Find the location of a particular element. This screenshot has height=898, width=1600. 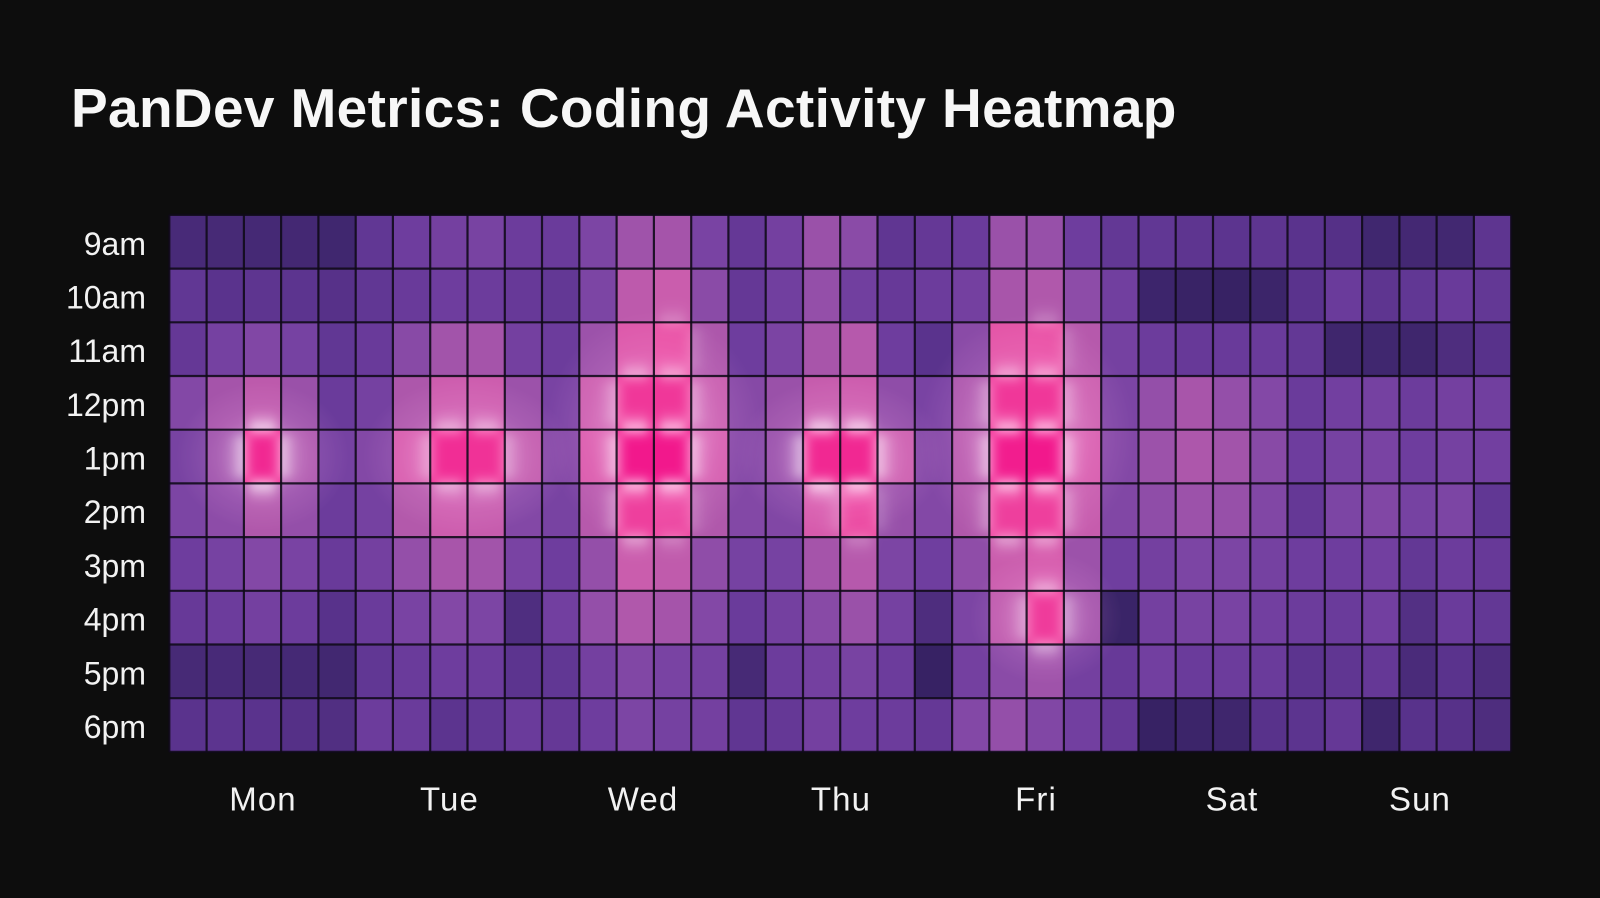

svg-text: Sat is located at coordinates (1232, 799).